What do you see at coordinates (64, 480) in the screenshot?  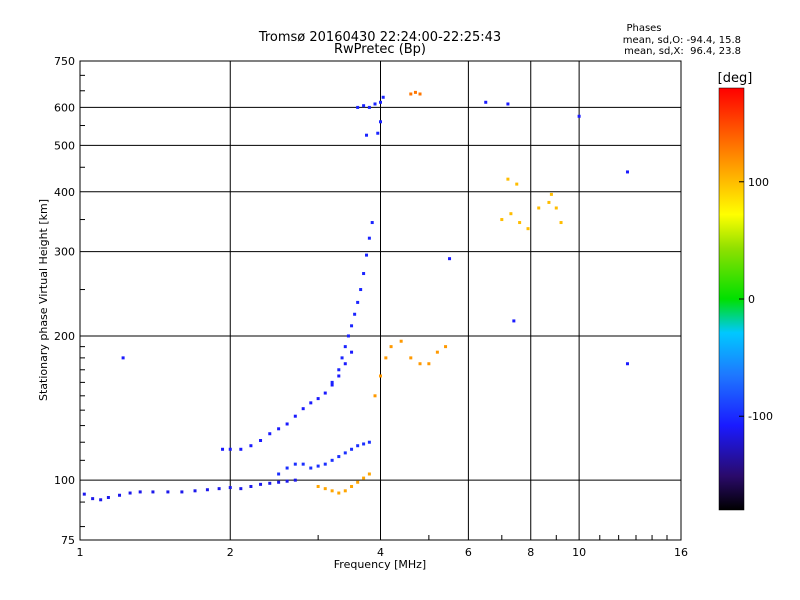 I see `y-tick-label: 100` at bounding box center [64, 480].